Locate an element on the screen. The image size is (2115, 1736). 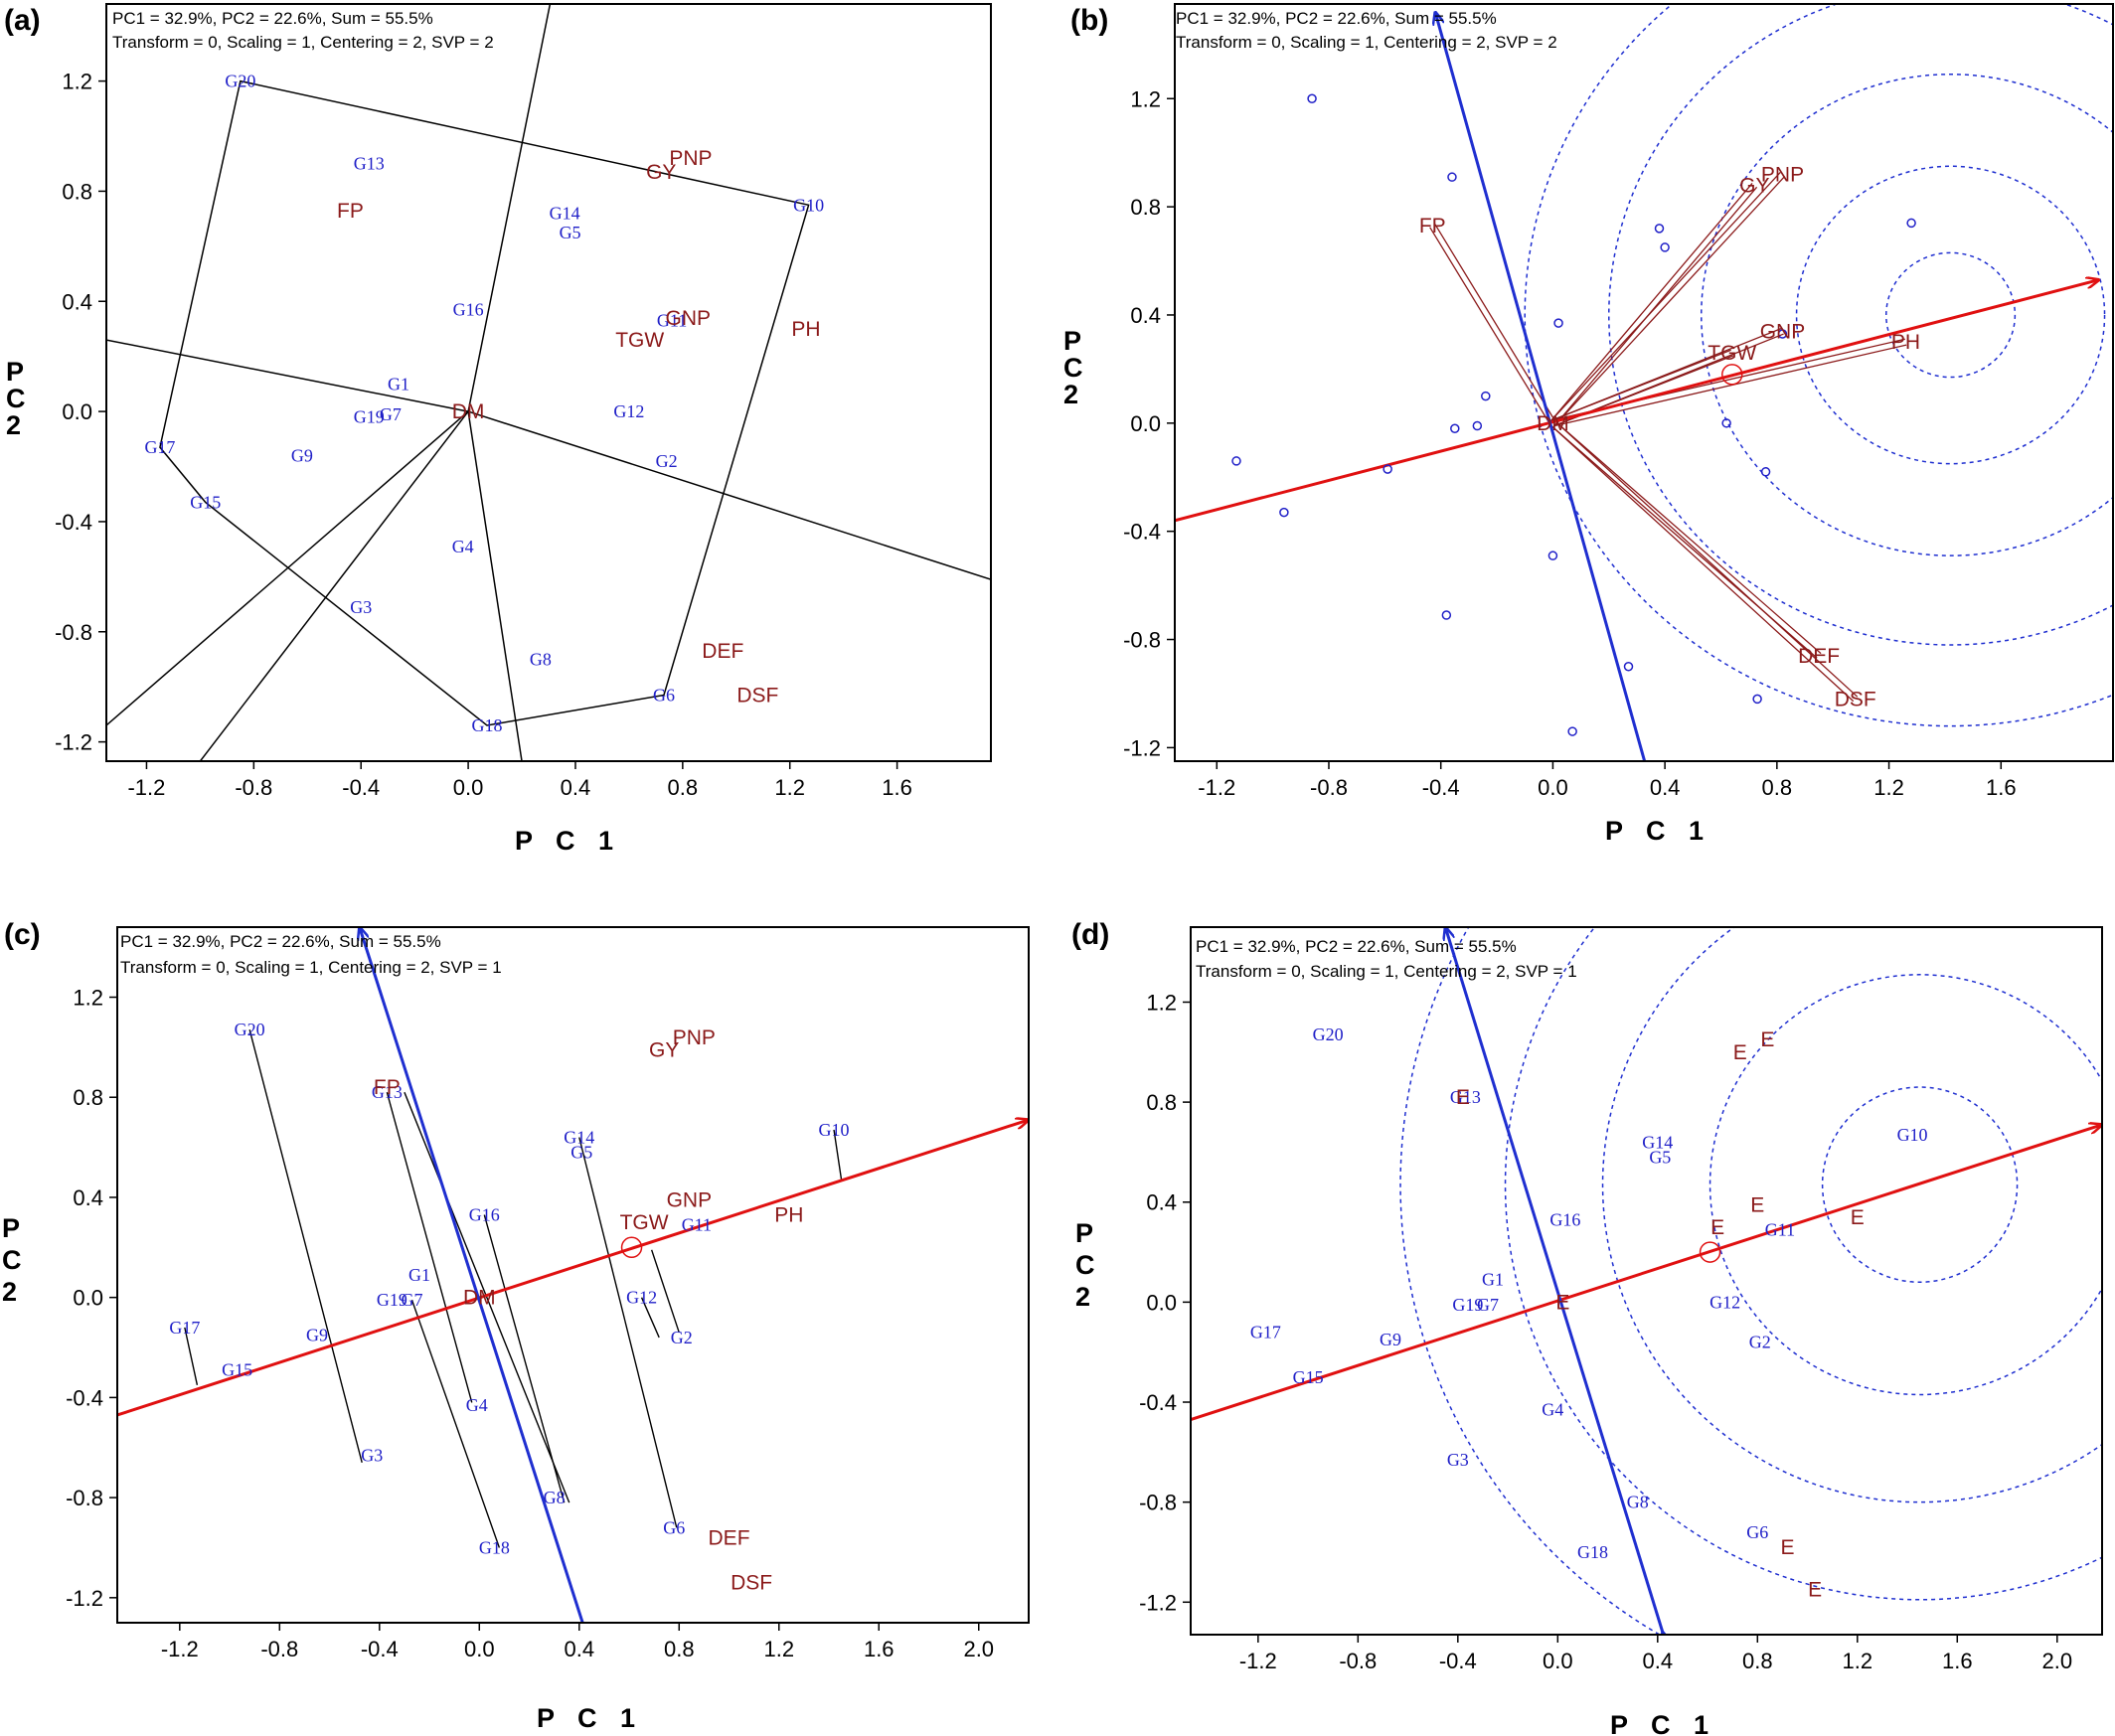
panel-b-xlabel: P C 1 is located at coordinates (1658, 831).